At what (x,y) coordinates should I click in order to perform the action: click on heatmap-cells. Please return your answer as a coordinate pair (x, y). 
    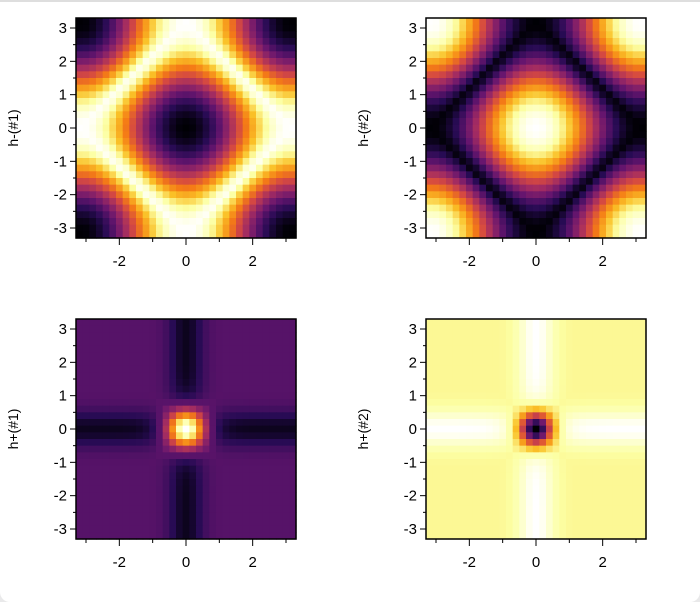
    Looking at the image, I should click on (186, 429).